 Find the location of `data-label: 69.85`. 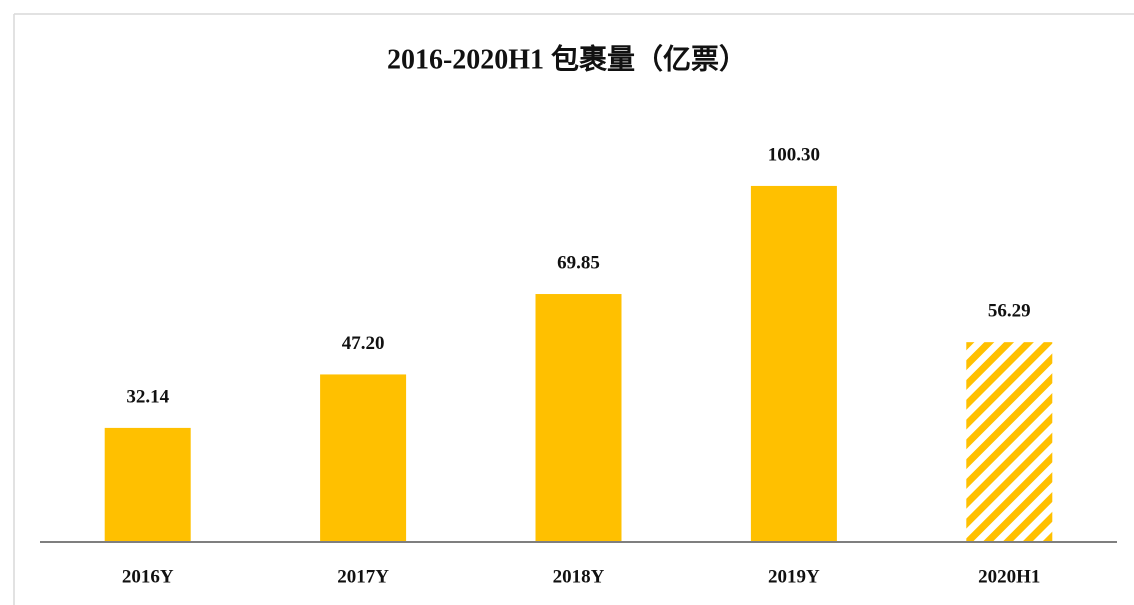

data-label: 69.85 is located at coordinates (578, 262).